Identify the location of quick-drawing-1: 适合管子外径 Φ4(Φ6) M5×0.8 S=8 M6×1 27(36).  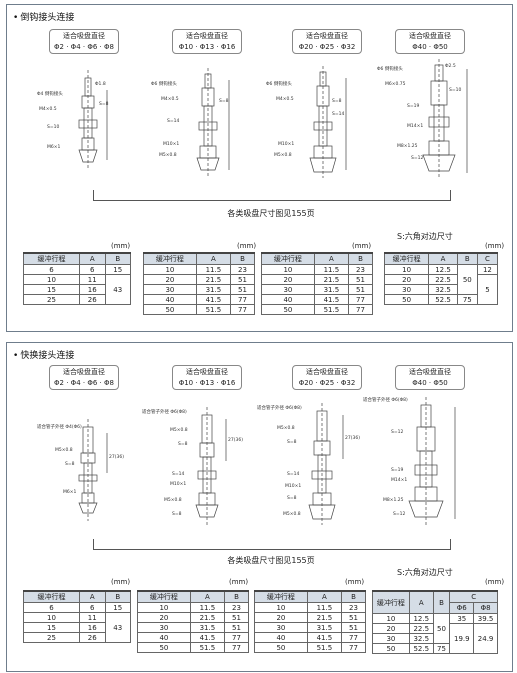
(80, 470).